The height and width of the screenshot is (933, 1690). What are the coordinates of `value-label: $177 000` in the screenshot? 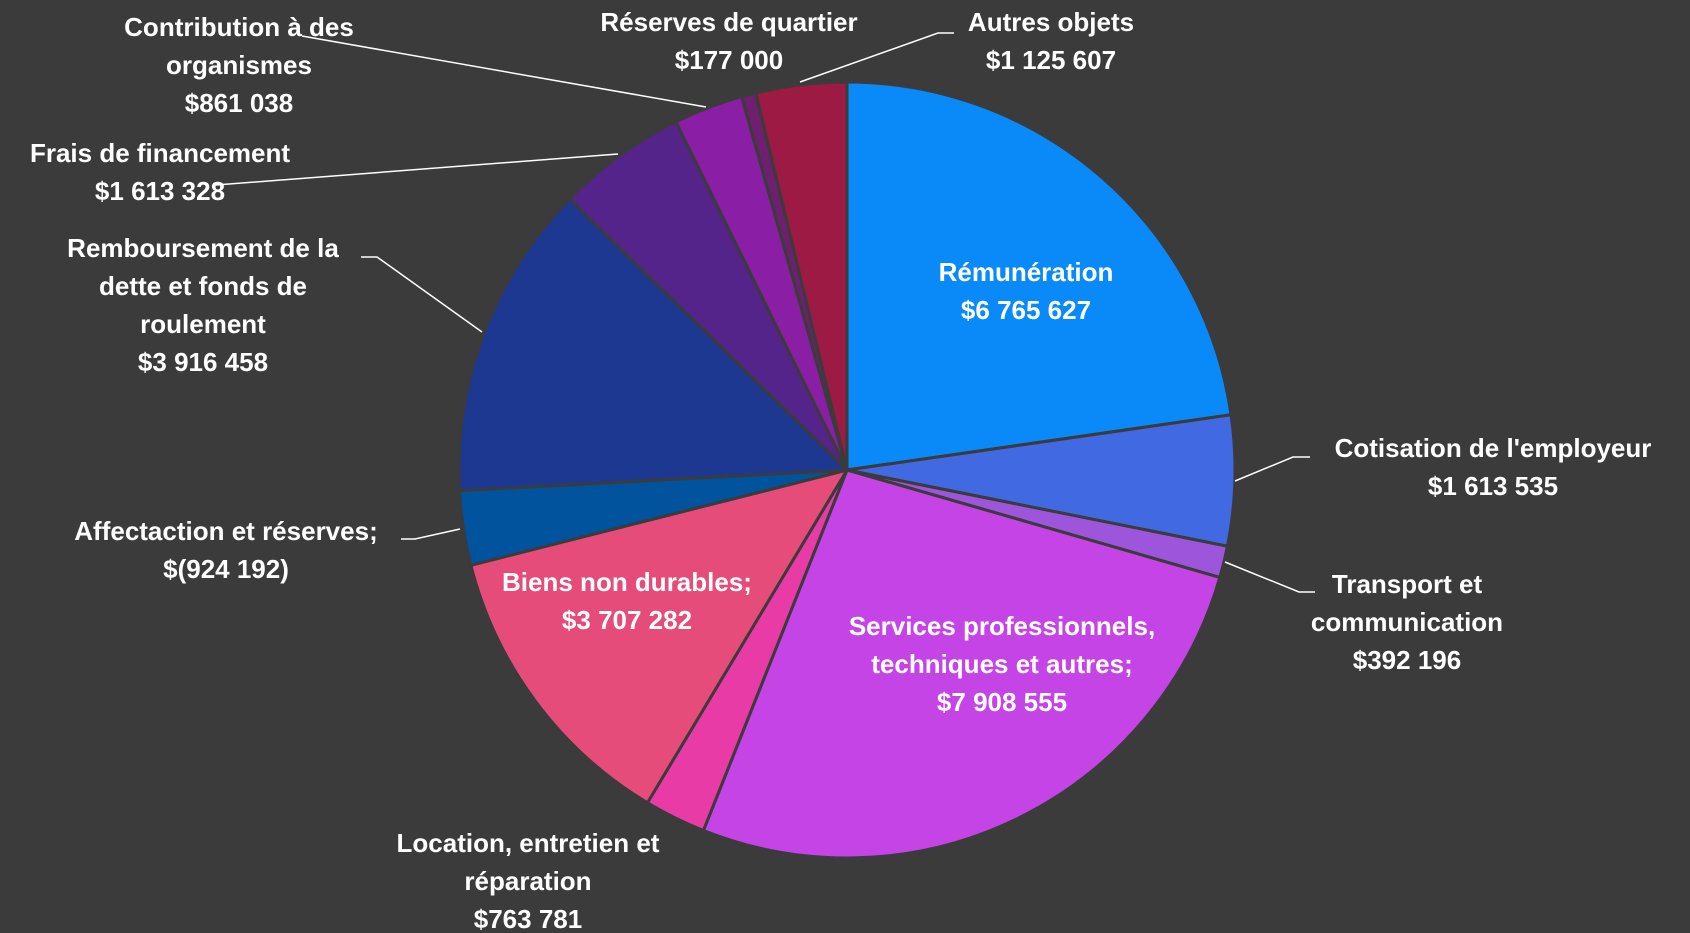 It's located at (729, 60).